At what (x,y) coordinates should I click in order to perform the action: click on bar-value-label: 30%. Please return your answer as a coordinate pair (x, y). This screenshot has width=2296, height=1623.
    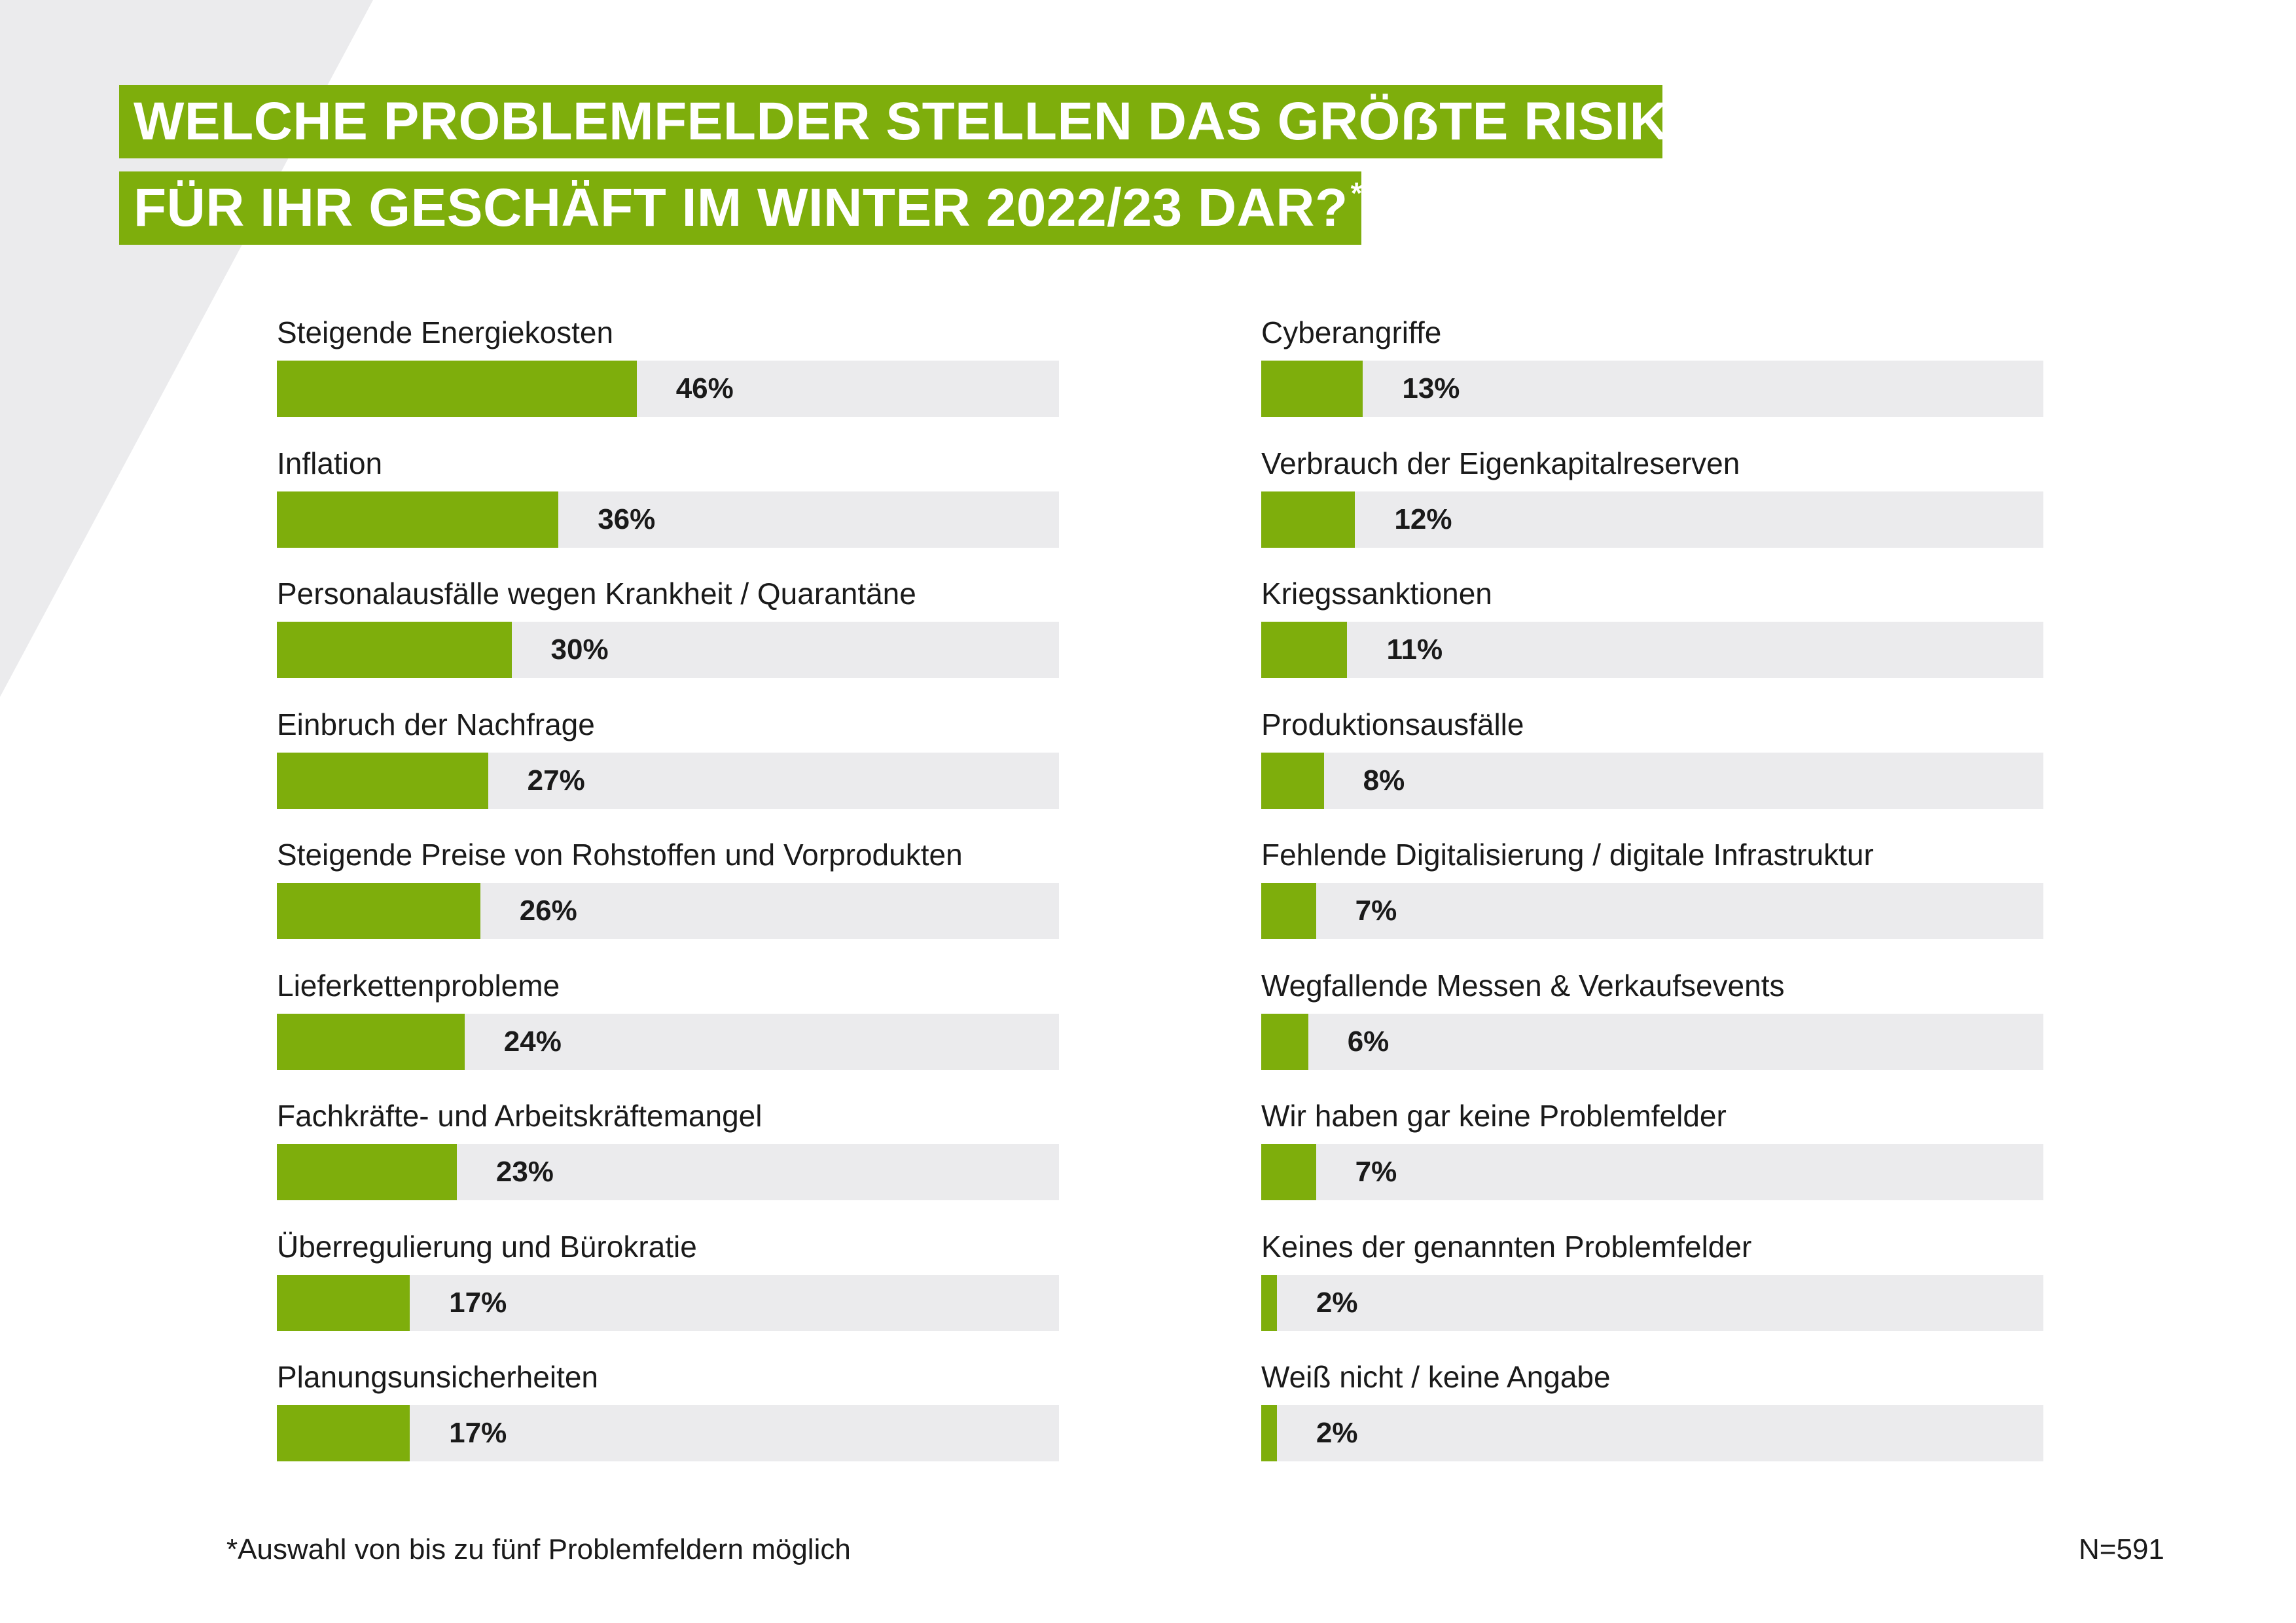
    Looking at the image, I should click on (579, 649).